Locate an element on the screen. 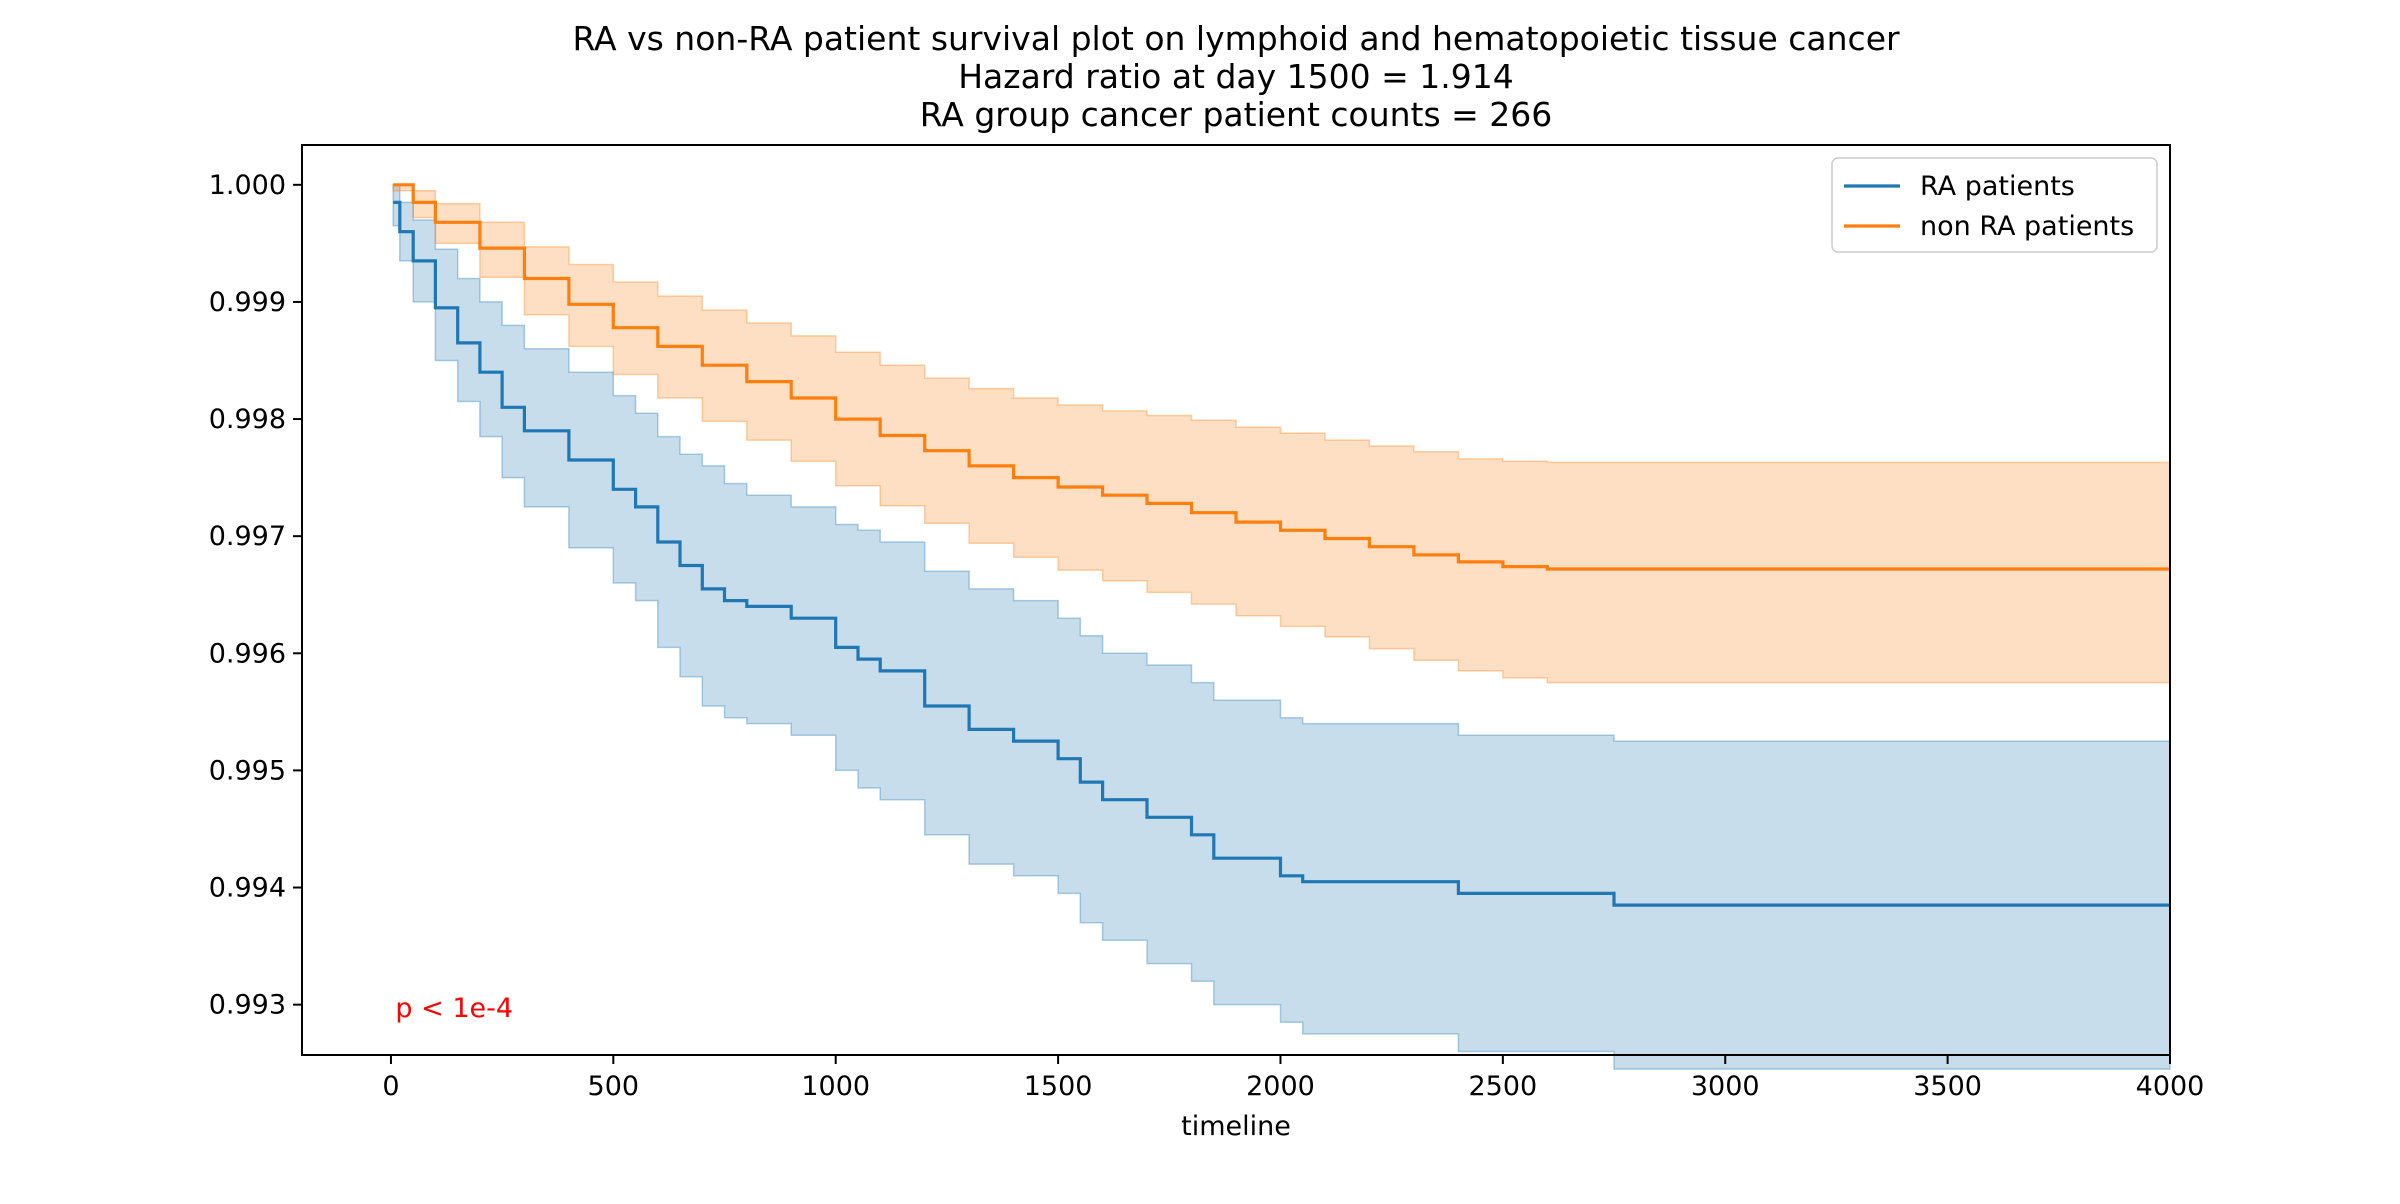  x-tick-label: 1500 is located at coordinates (1058, 1086).